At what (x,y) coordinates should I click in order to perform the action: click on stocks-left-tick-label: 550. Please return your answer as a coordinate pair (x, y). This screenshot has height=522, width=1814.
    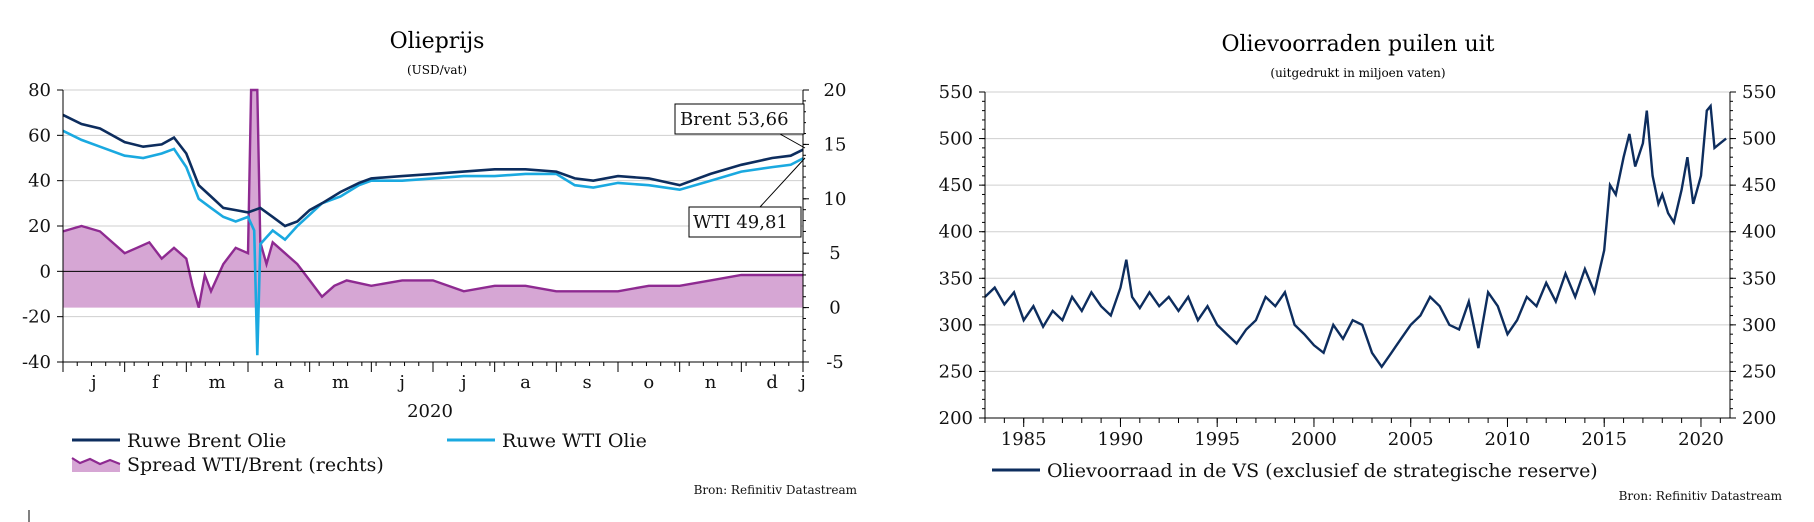
    Looking at the image, I should click on (956, 92).